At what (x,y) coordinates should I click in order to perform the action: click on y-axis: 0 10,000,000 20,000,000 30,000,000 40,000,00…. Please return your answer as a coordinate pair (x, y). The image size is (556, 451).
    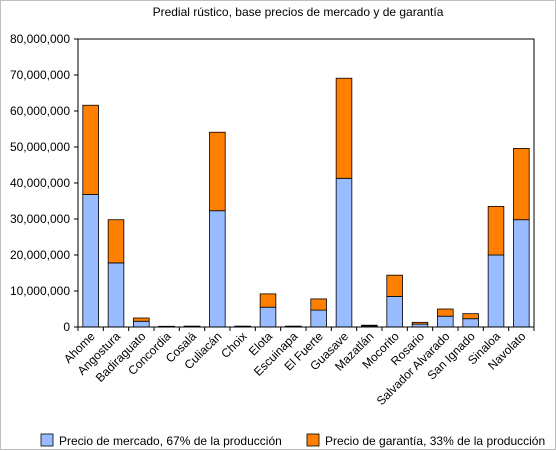
    Looking at the image, I should click on (44, 183).